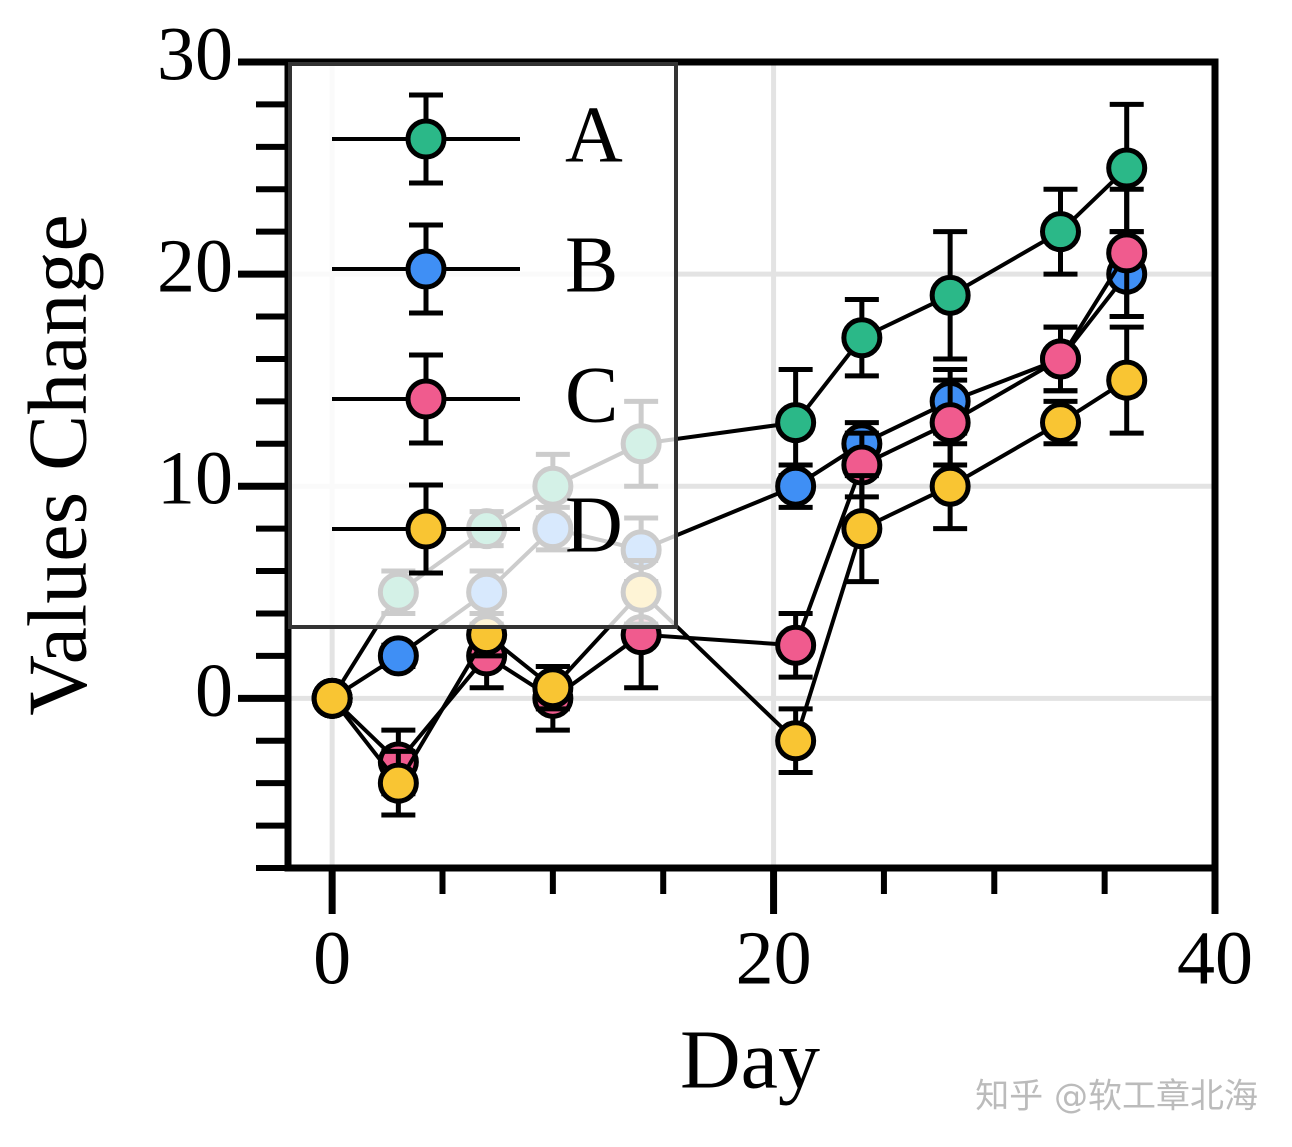 The height and width of the screenshot is (1147, 1292). Describe the element at coordinates (1116, 1097) in the screenshot. I see `watermark: 知乎 @软工章北海` at that location.